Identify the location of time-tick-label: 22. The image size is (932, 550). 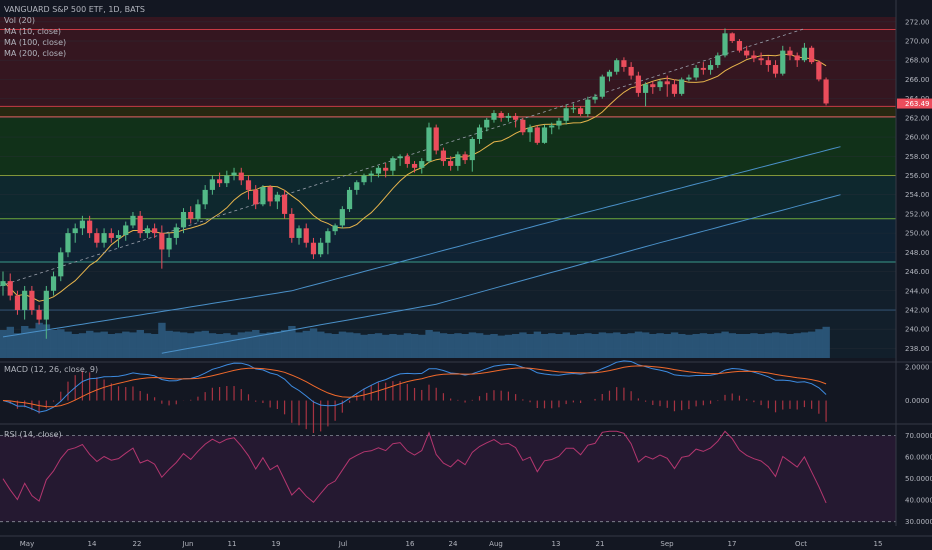
(137, 544).